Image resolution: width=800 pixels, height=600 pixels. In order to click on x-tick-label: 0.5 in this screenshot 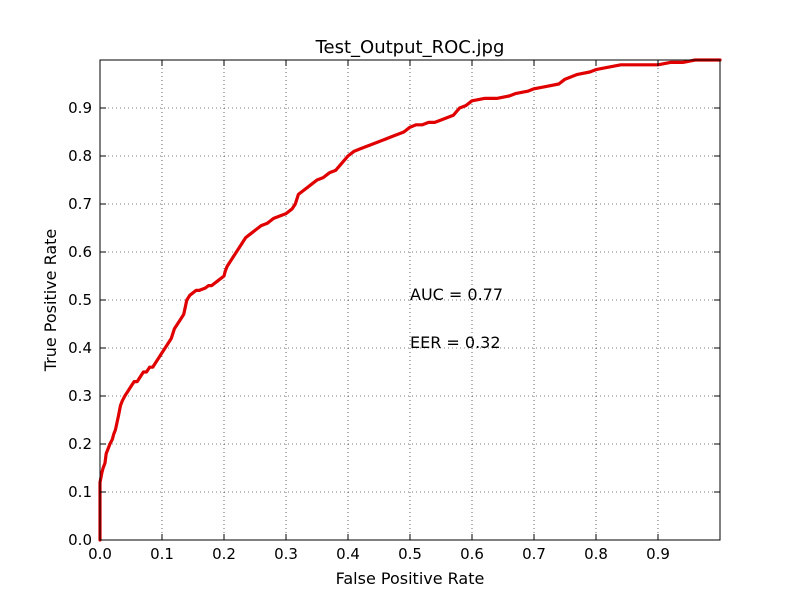, I will do `click(410, 554)`.